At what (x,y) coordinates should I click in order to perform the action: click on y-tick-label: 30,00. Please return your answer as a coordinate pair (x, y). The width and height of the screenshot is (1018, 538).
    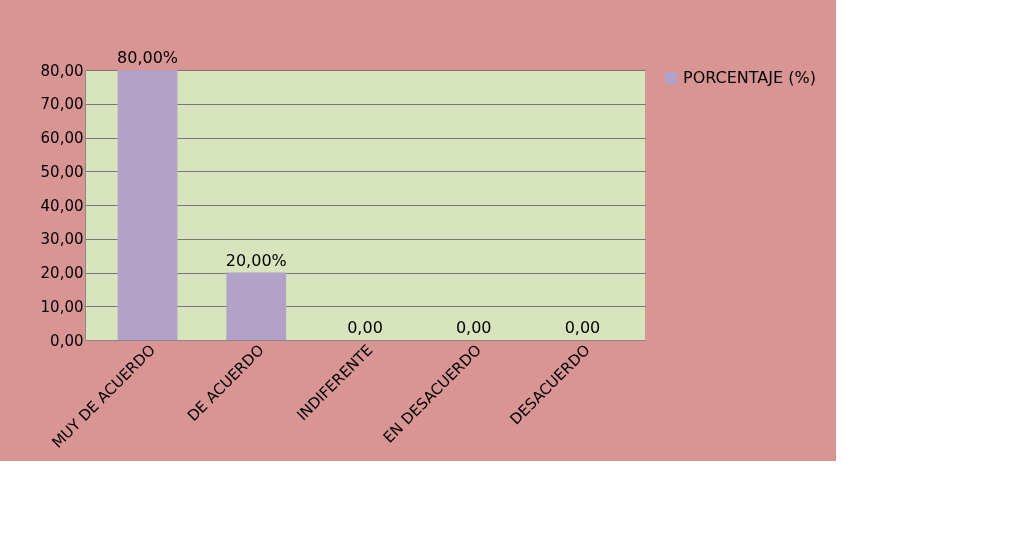
    Looking at the image, I should click on (62, 239).